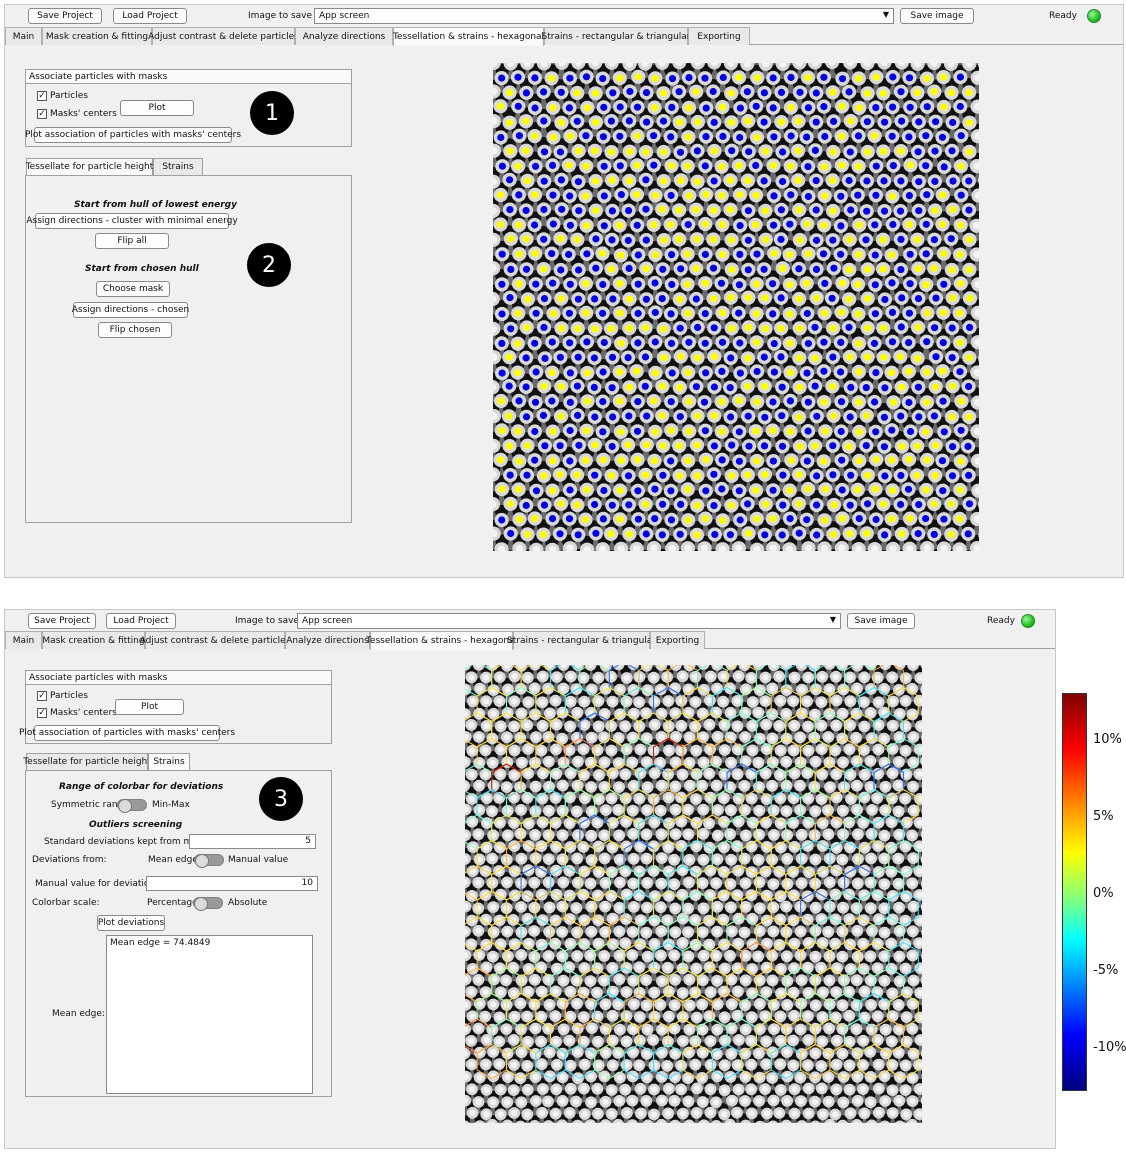  What do you see at coordinates (132, 806) in the screenshot?
I see `range-toggle` at bounding box center [132, 806].